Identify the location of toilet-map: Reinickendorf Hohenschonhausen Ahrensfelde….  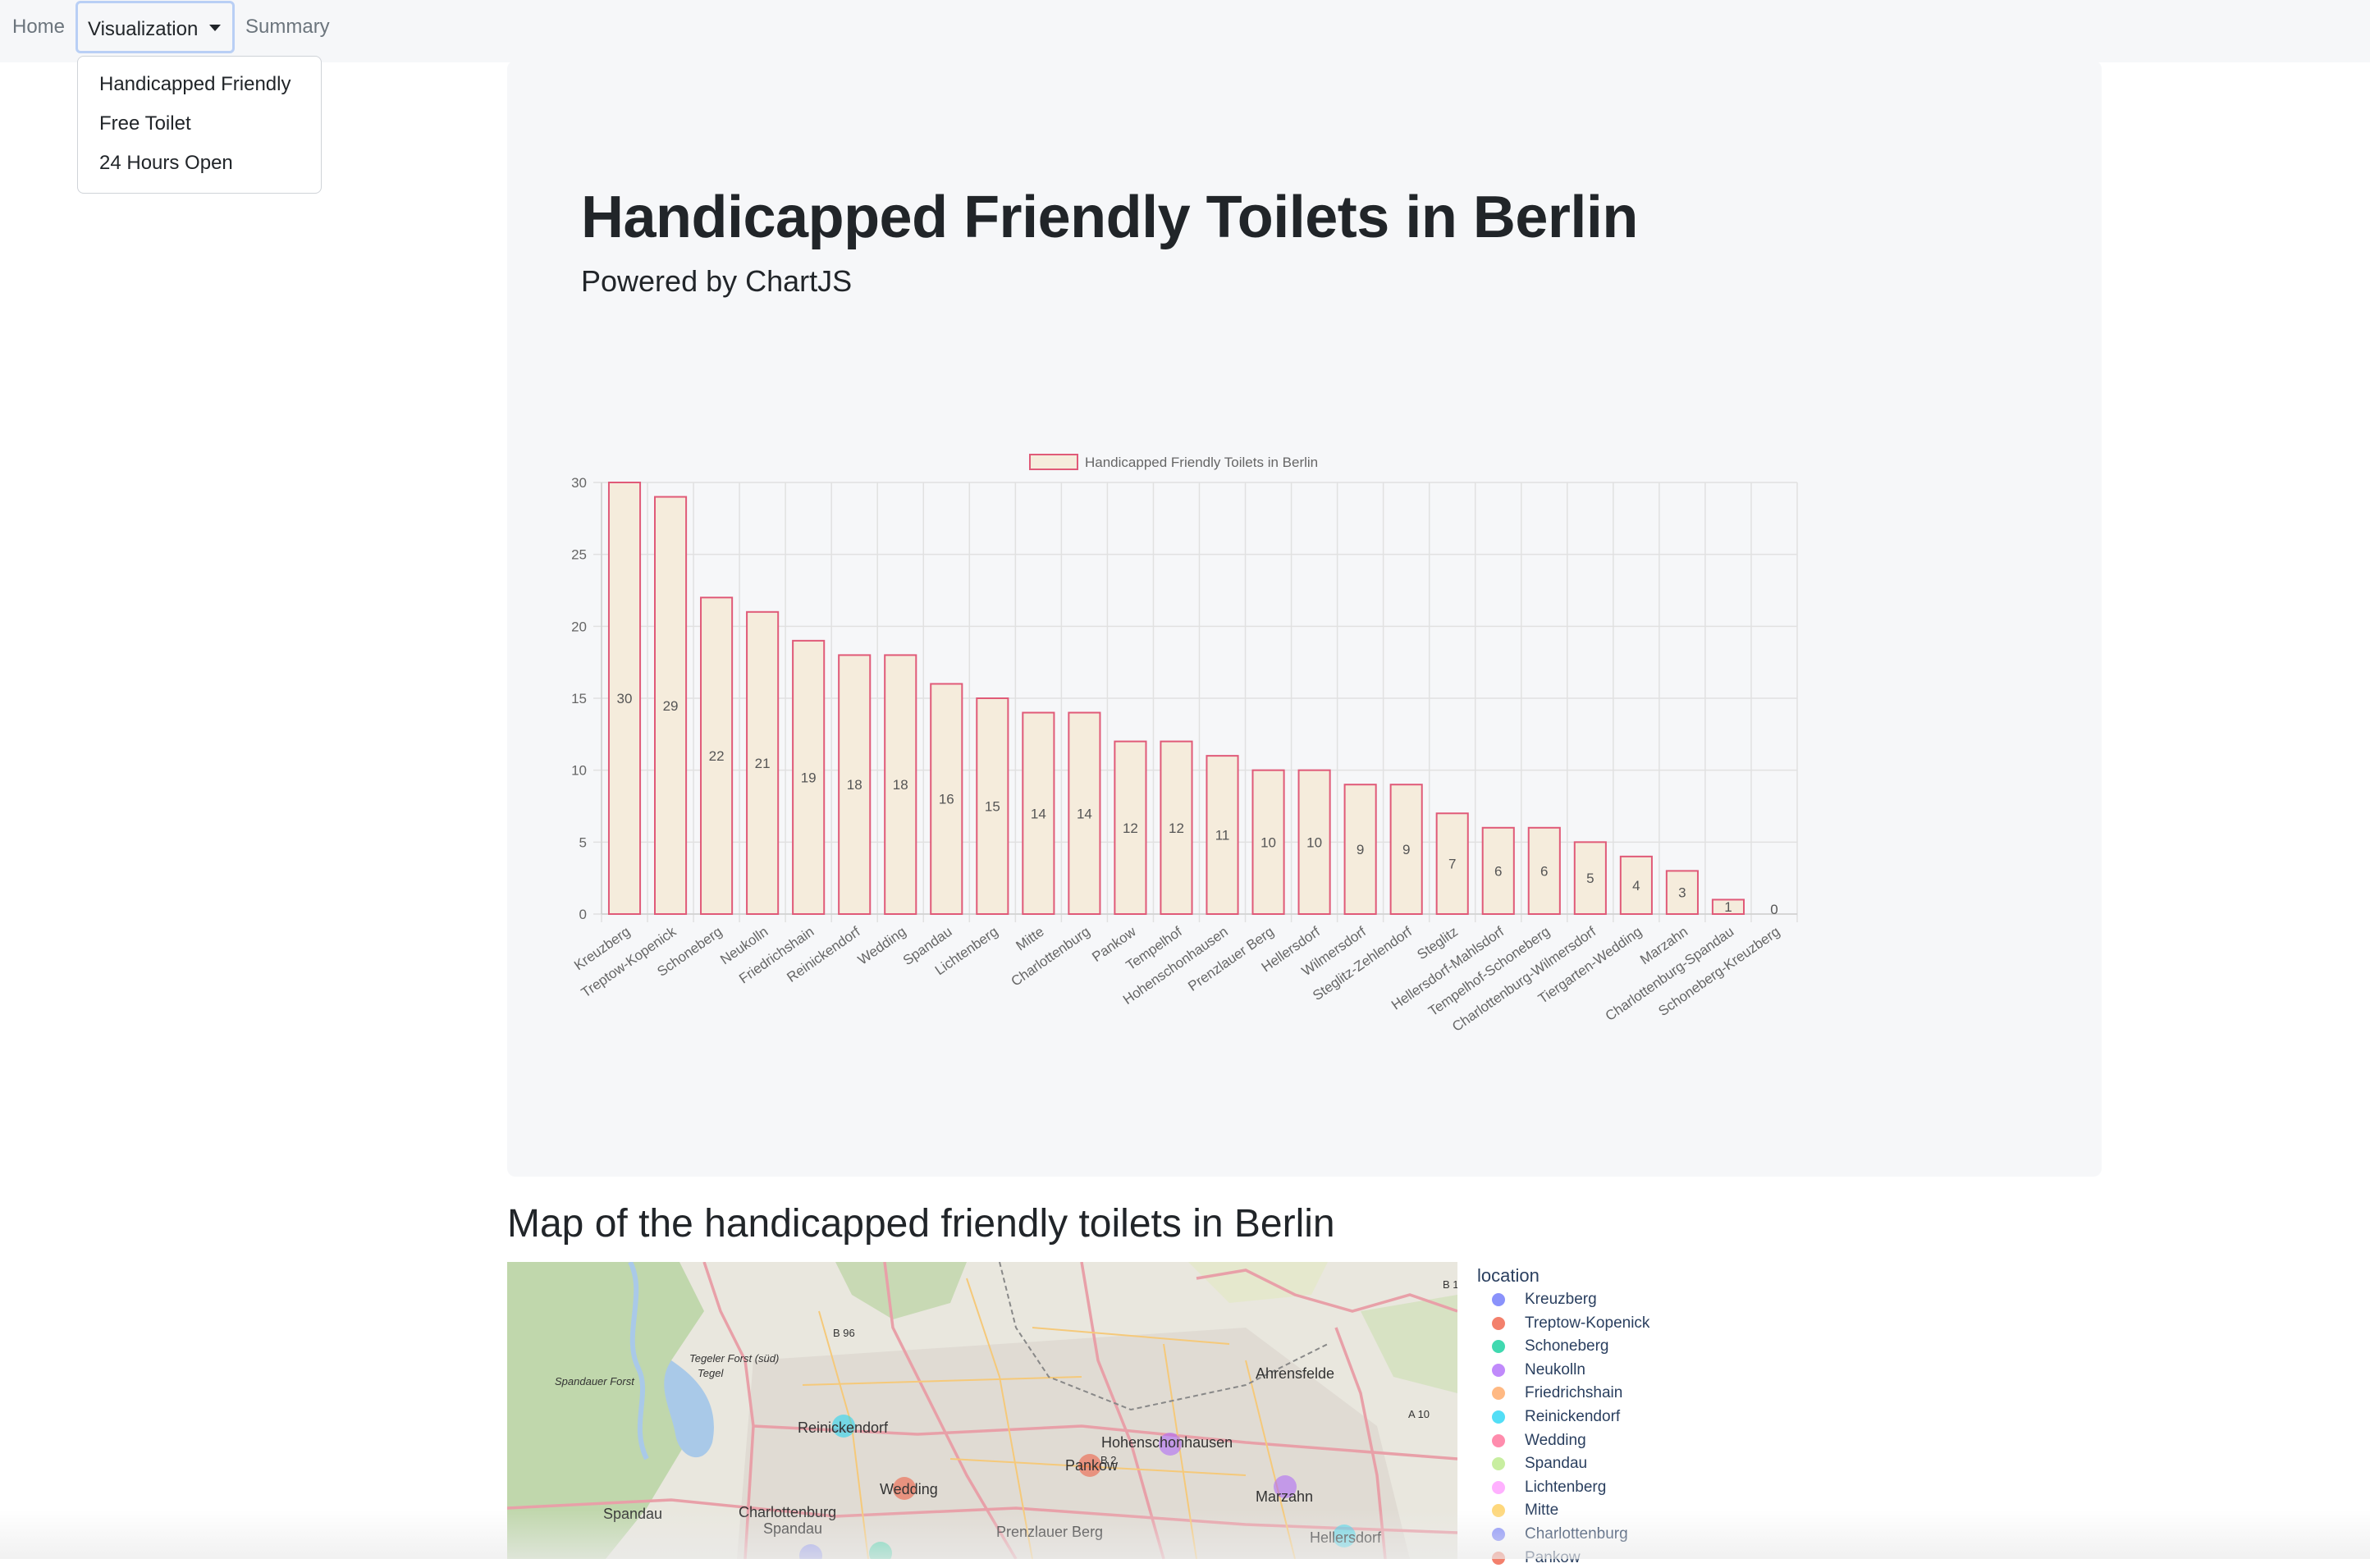
(982, 1410).